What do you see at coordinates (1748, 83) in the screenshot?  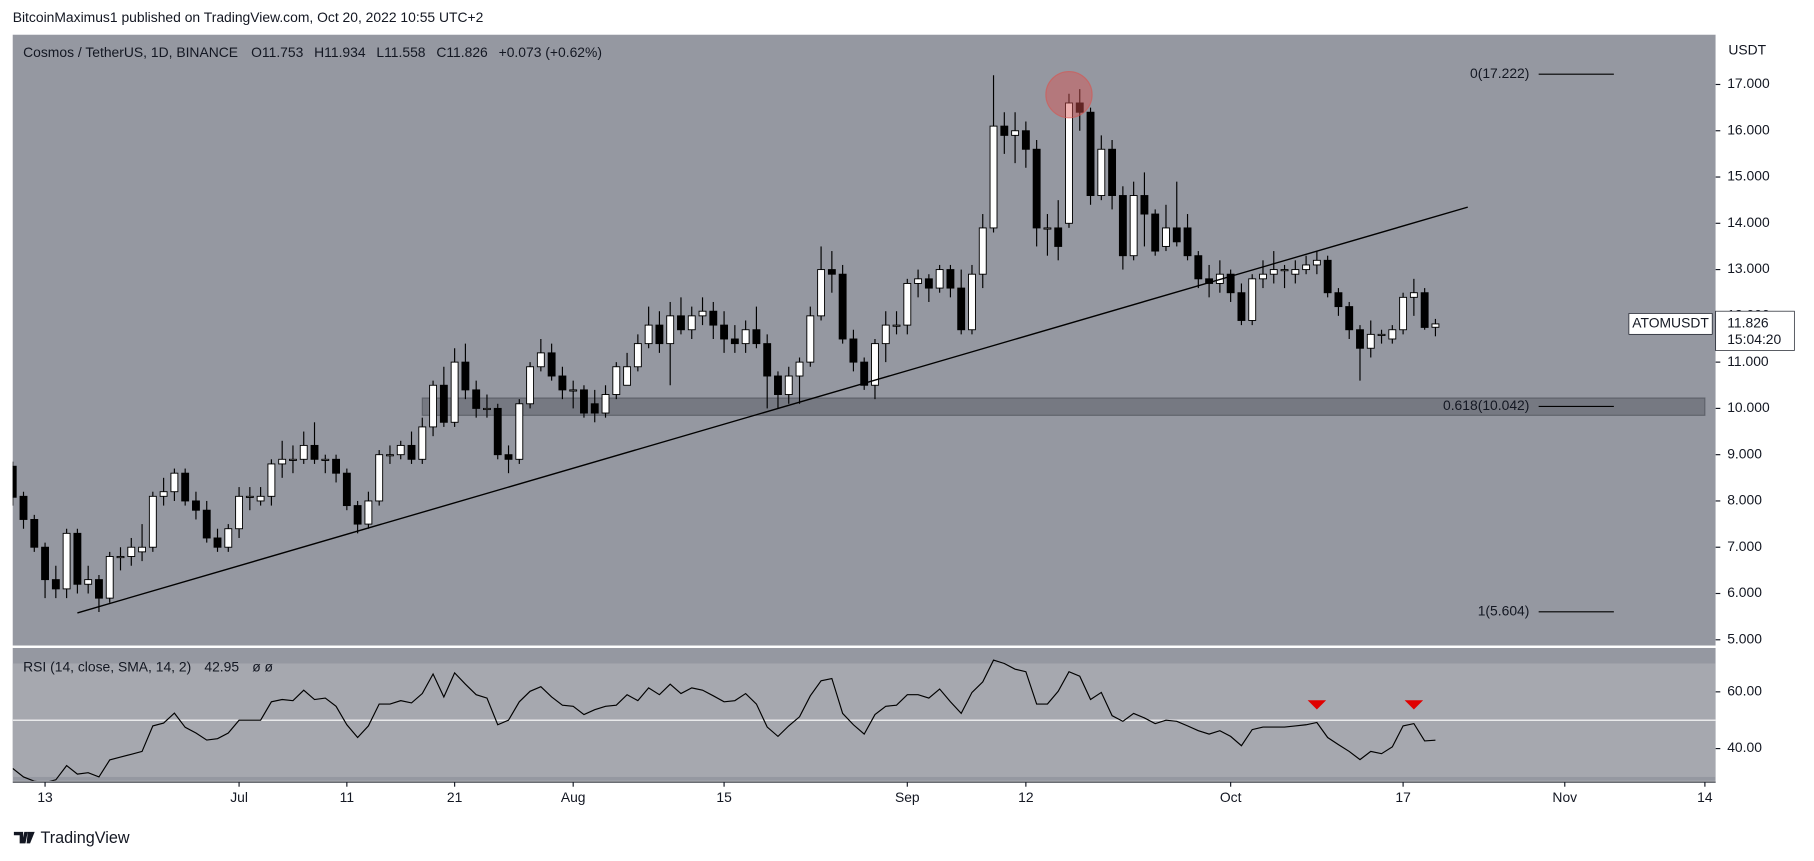 I see `y-tick-label: 17.000` at bounding box center [1748, 83].